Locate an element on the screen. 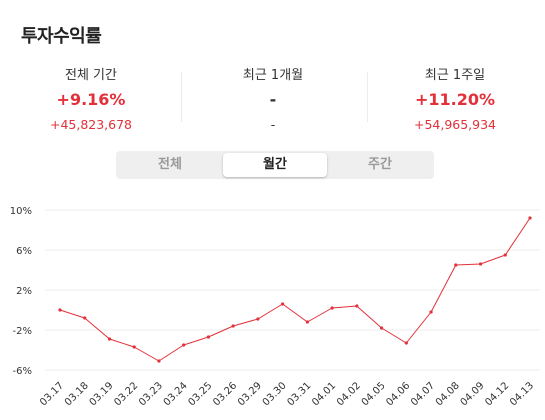  y-tick-label: -6% is located at coordinates (22, 371).